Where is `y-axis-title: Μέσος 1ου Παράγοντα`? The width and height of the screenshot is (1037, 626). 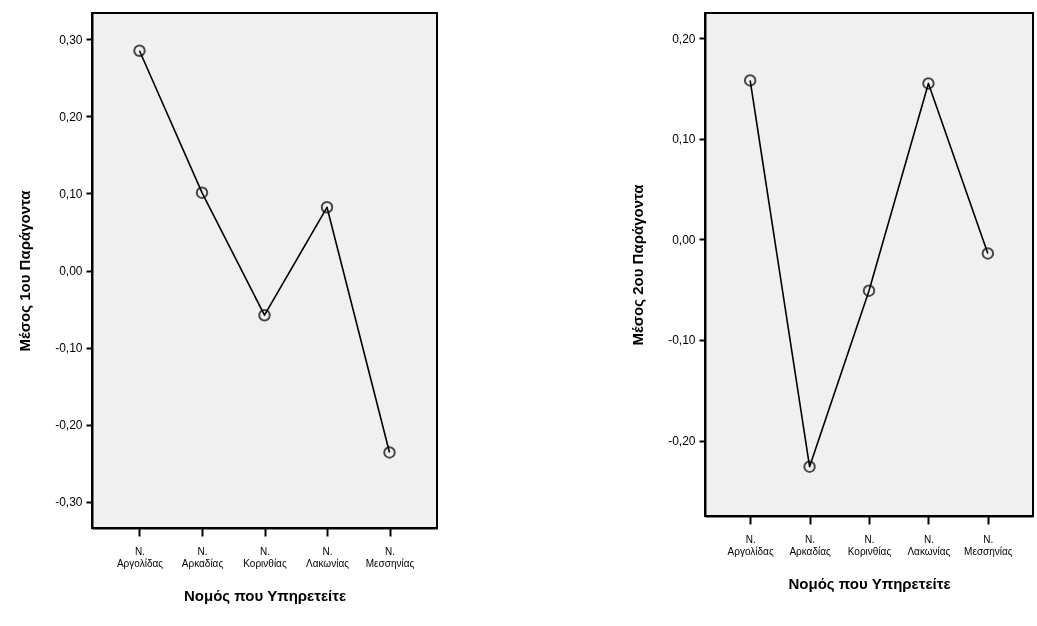
y-axis-title: Μέσος 1ου Παράγοντα is located at coordinates (25, 270).